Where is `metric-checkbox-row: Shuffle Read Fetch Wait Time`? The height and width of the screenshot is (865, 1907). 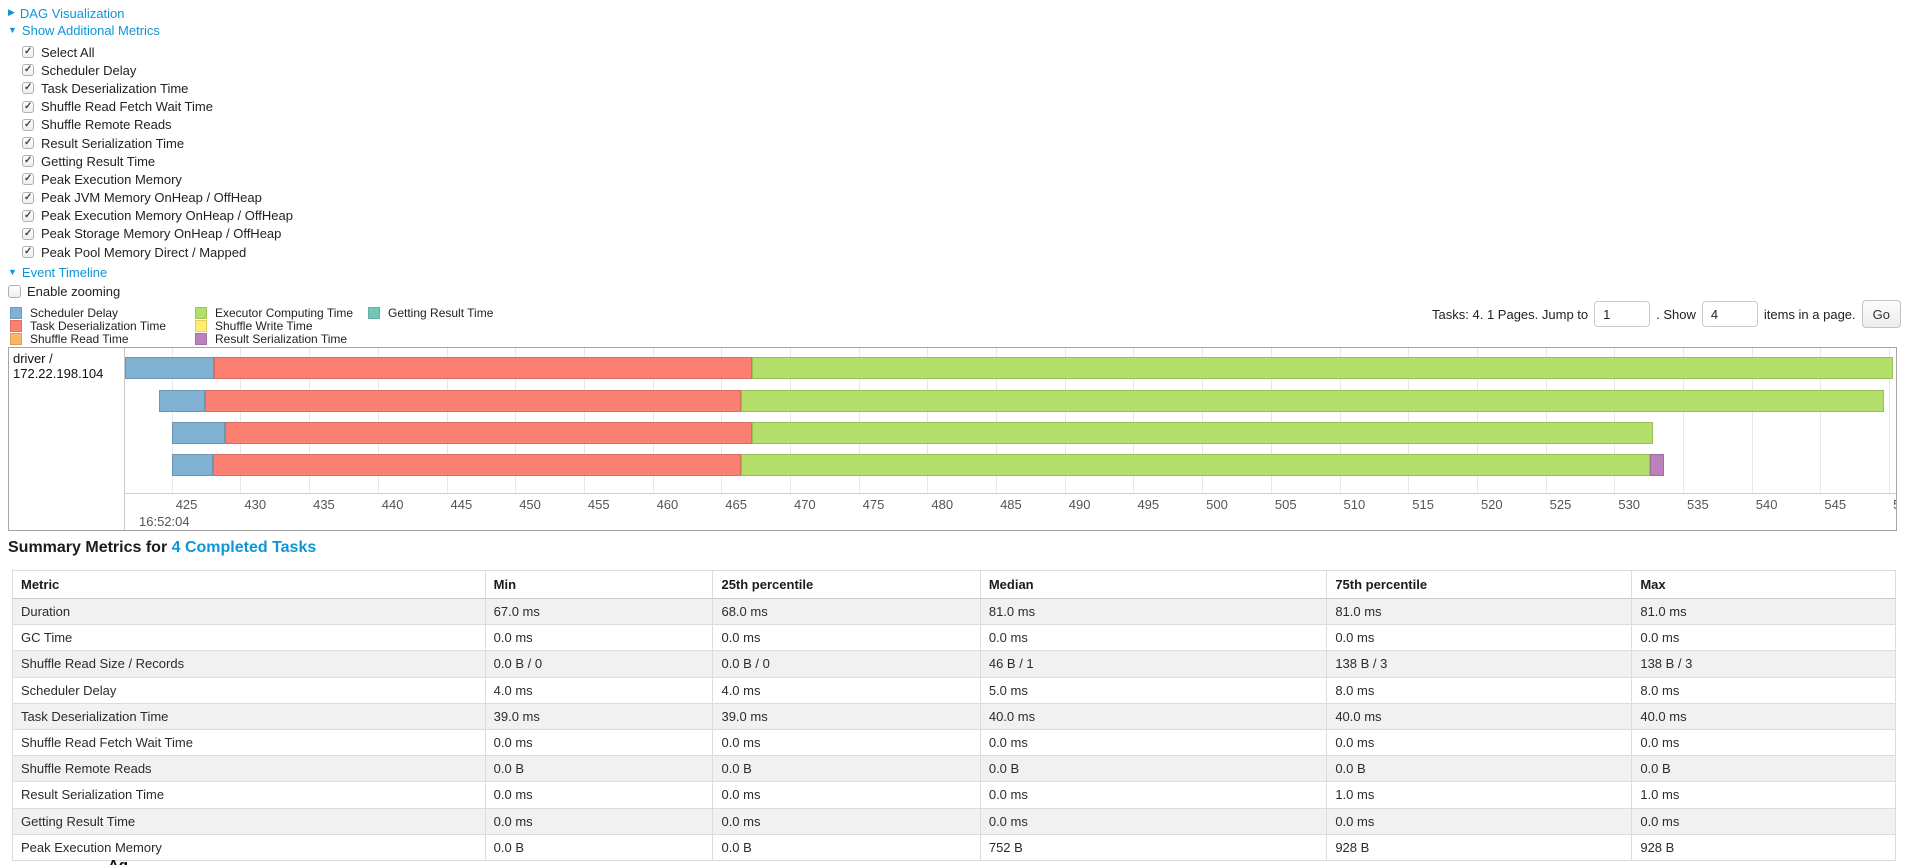
metric-checkbox-row: Shuffle Read Fetch Wait Time is located at coordinates (157, 107).